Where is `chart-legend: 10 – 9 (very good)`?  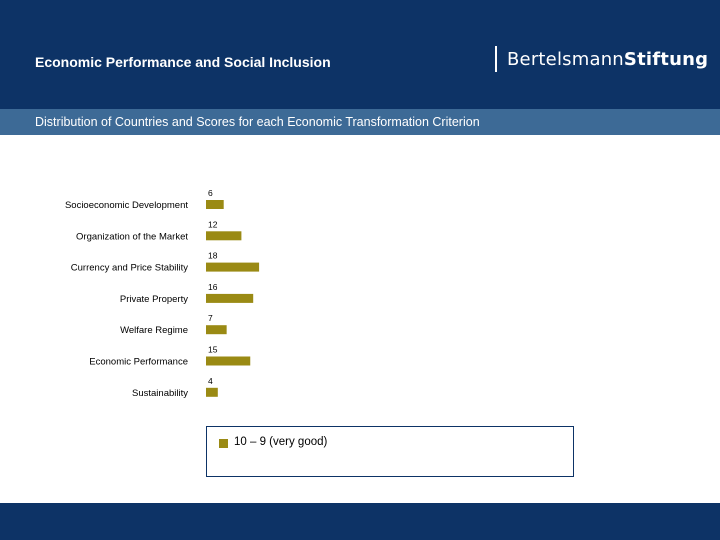 chart-legend: 10 – 9 (very good) is located at coordinates (390, 451).